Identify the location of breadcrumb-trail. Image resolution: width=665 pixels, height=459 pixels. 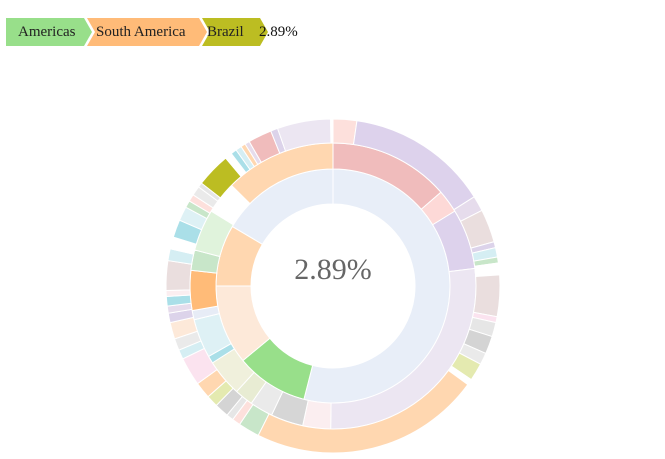
(137, 32).